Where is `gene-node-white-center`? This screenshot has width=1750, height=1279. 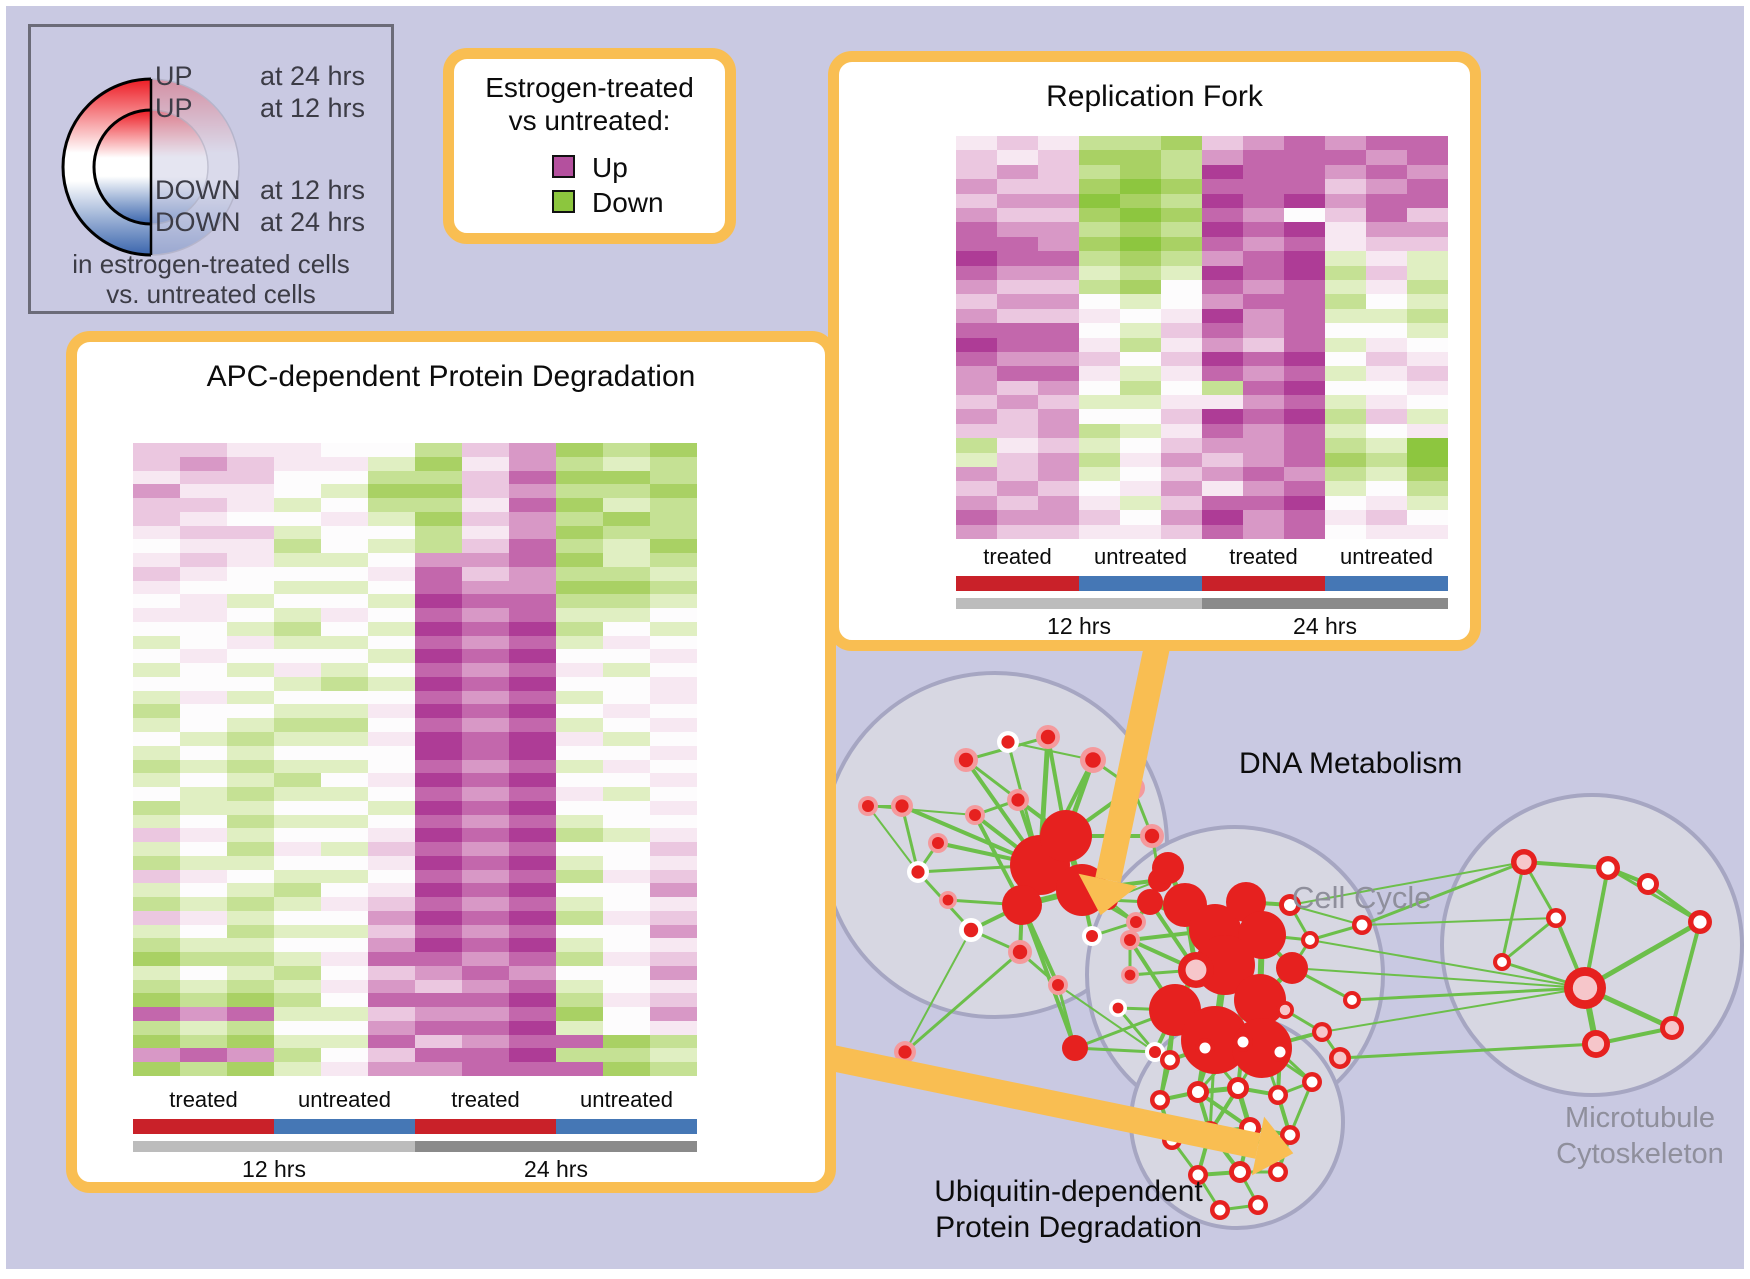 gene-node-white-center is located at coordinates (1556, 918).